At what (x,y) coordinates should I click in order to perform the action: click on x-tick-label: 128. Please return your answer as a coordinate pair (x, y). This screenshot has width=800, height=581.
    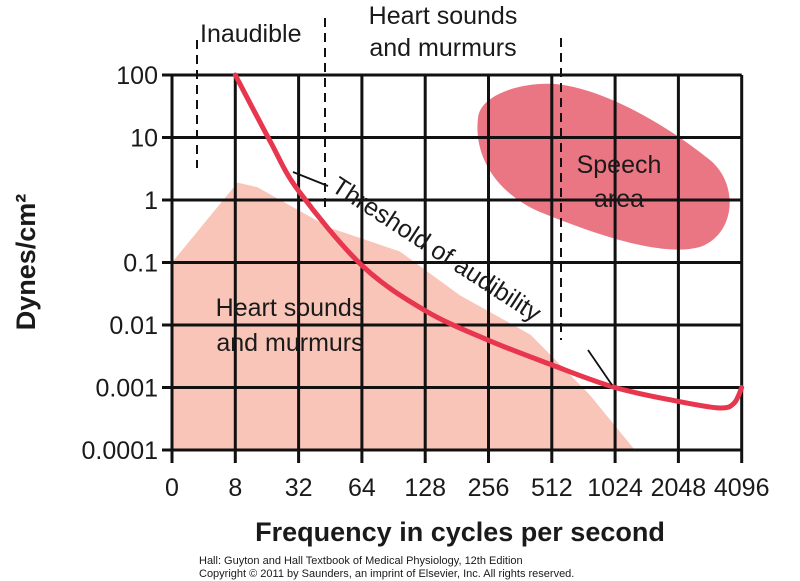
    Looking at the image, I should click on (425, 488).